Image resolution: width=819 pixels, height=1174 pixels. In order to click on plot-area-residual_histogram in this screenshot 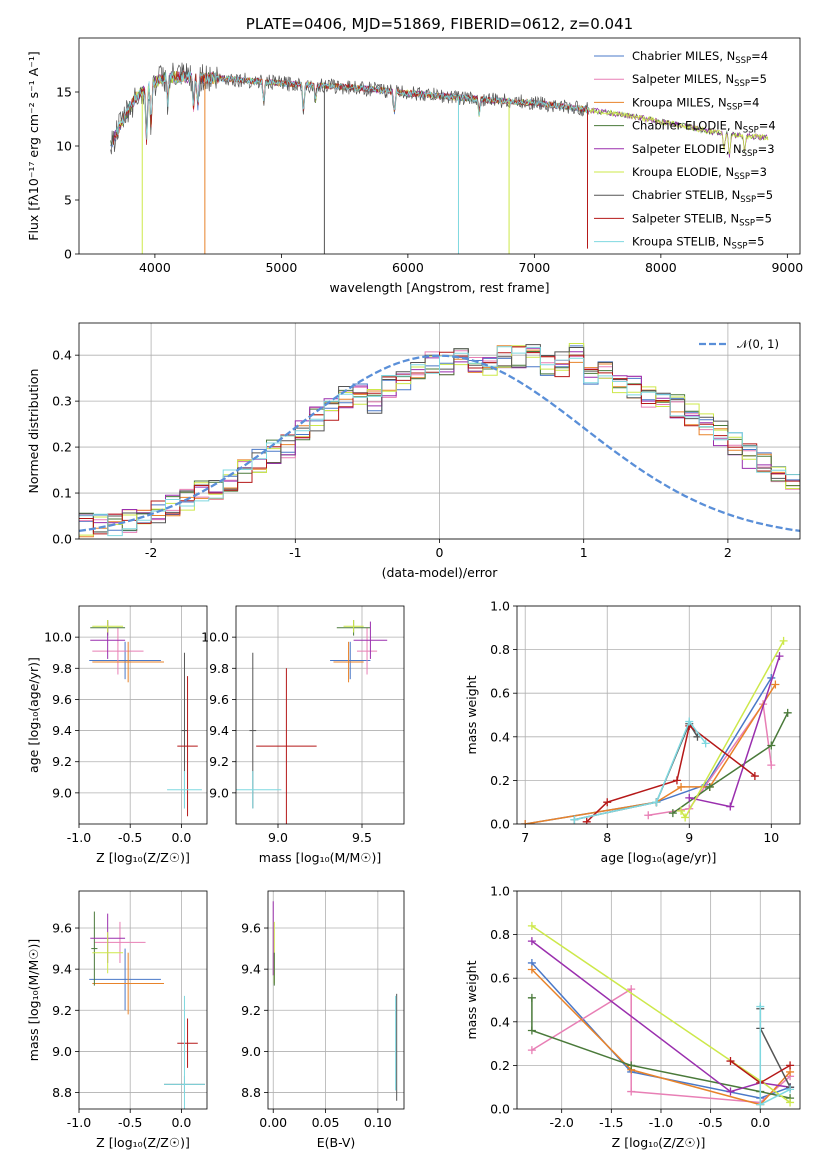, I will do `click(439, 440)`.